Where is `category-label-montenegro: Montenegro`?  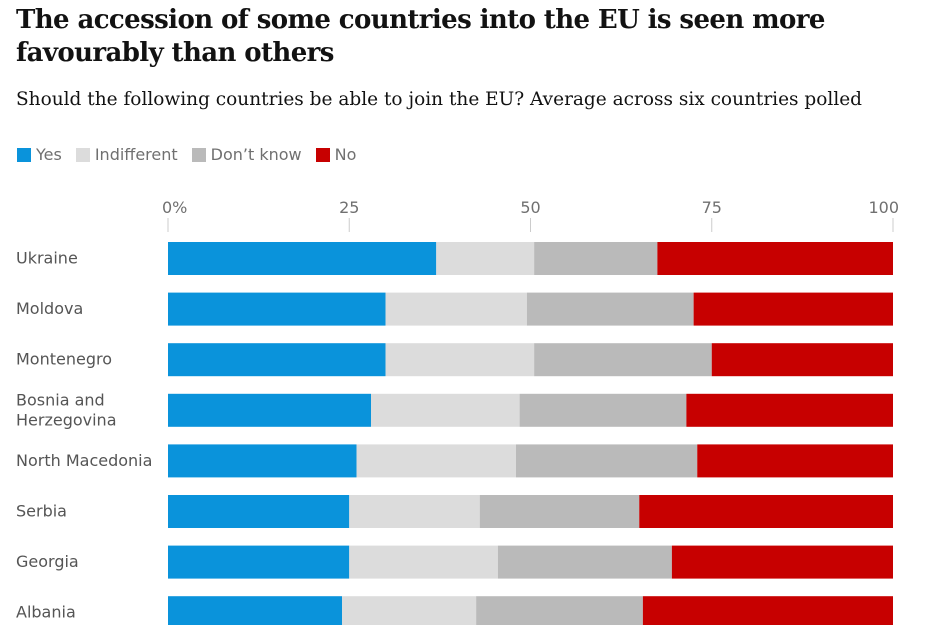
category-label-montenegro: Montenegro is located at coordinates (64, 359).